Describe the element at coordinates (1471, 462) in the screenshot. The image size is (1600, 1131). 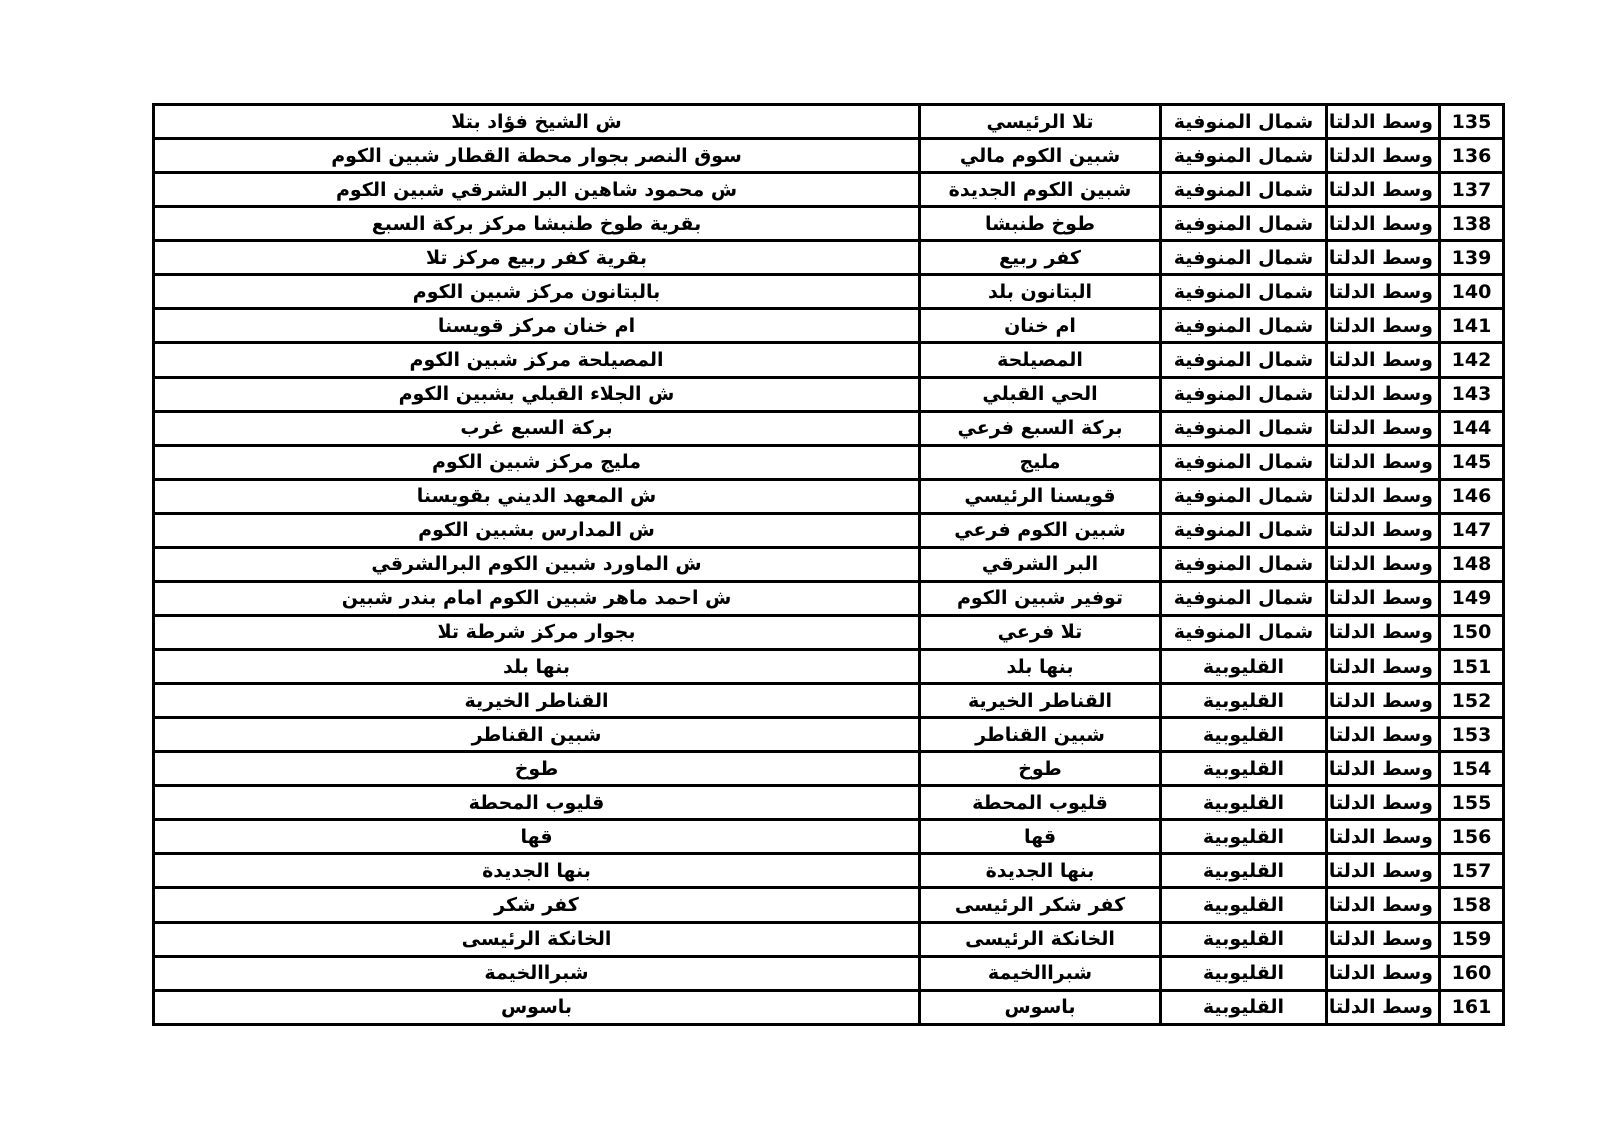
I see `cell-serial-number: 145` at that location.